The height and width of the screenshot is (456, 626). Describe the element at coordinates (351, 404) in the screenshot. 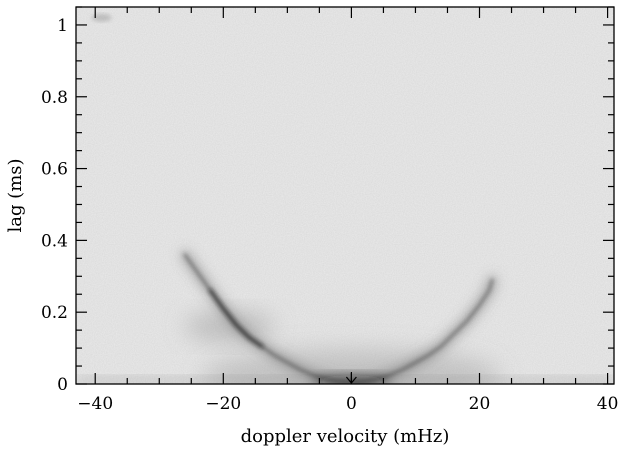

I see `x-tick-label: 0` at that location.